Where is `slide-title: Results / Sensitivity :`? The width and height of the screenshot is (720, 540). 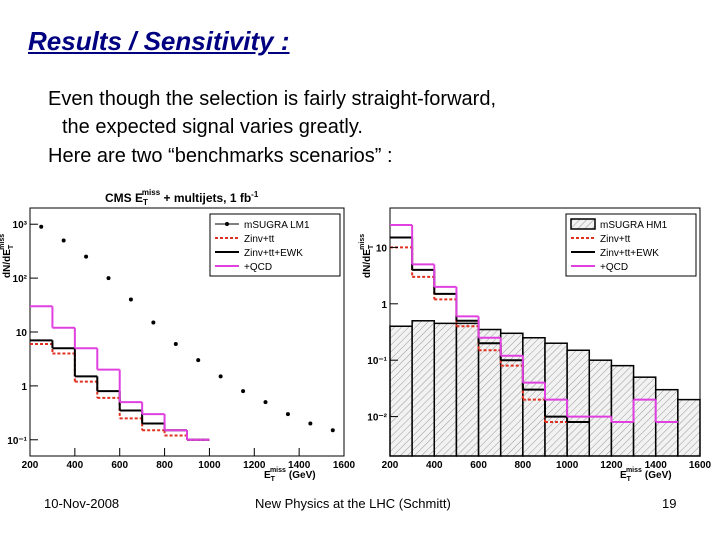 slide-title: Results / Sensitivity : is located at coordinates (159, 41).